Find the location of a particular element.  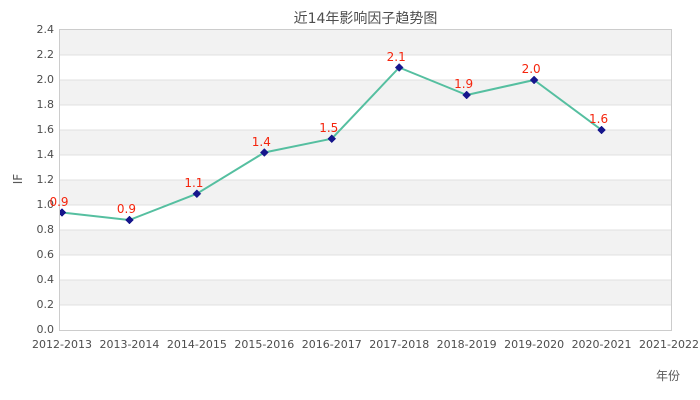

x-tick-label: 2013-2014 is located at coordinates (129, 344).